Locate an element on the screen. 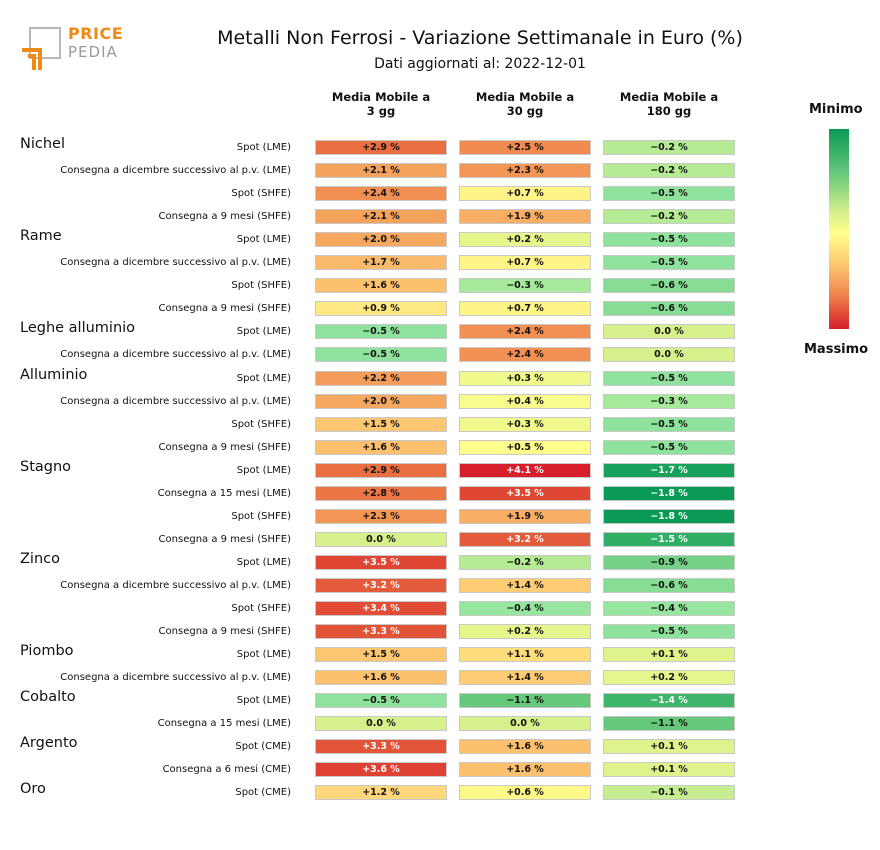 The height and width of the screenshot is (850, 880). heatmap-cell: +2.1 % is located at coordinates (381, 170).